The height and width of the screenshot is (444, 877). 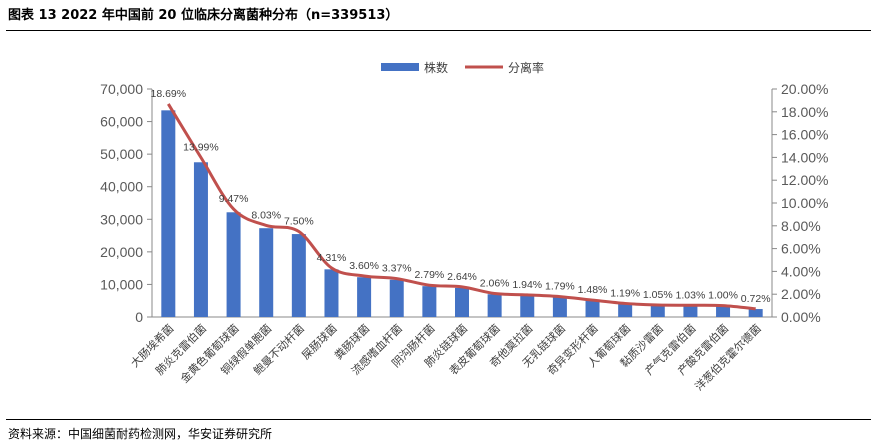 What do you see at coordinates (801, 271) in the screenshot?
I see `y-right-tick-label: 4.00%` at bounding box center [801, 271].